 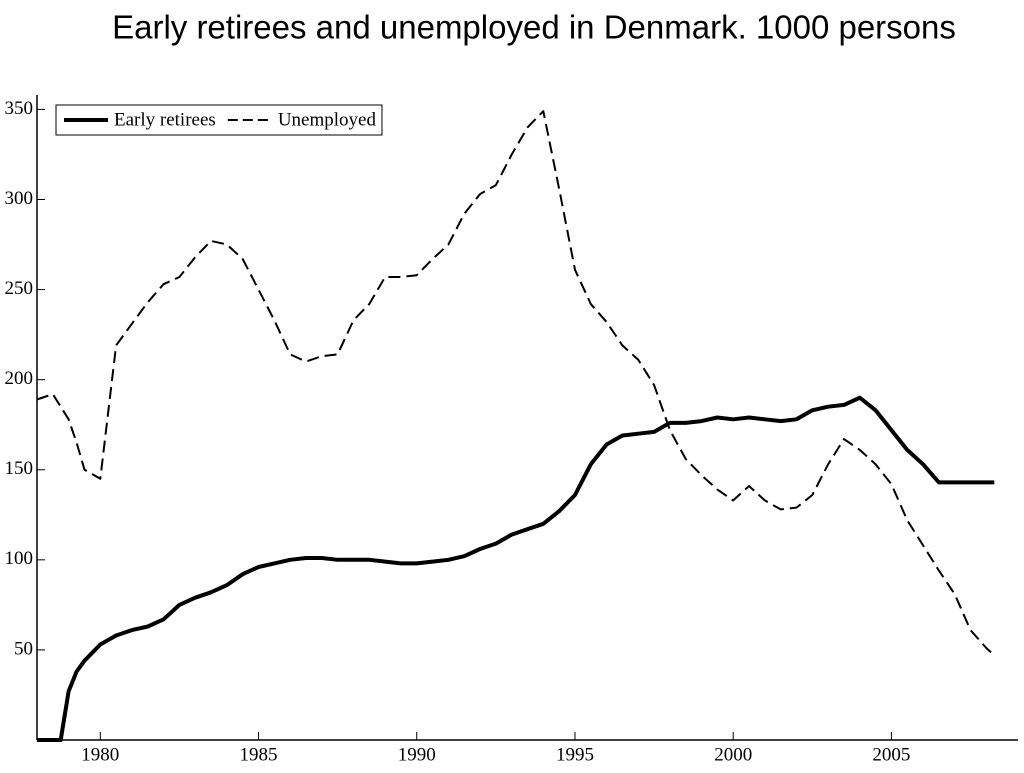 What do you see at coordinates (417, 754) in the screenshot?
I see `x-tick-label: 1990` at bounding box center [417, 754].